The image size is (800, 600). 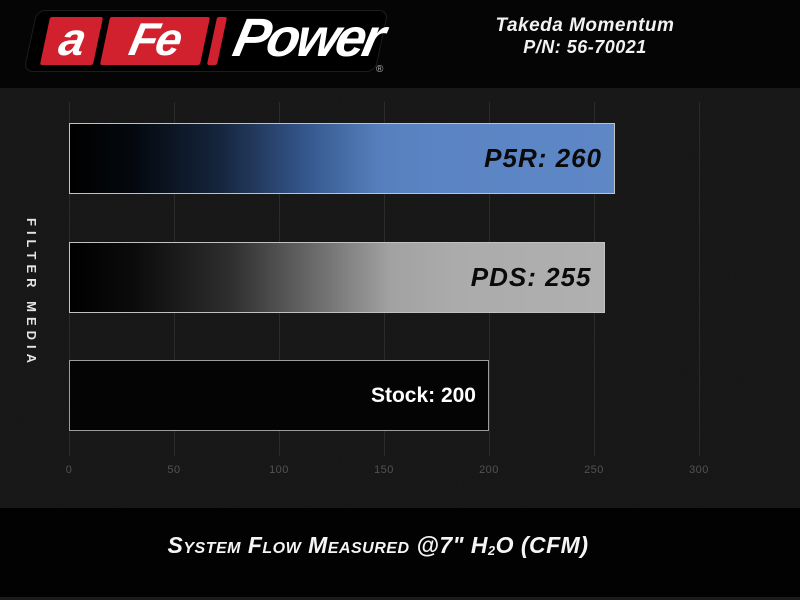 I want to click on product-part-number: P/N: 56-70021, so click(x=585, y=47).